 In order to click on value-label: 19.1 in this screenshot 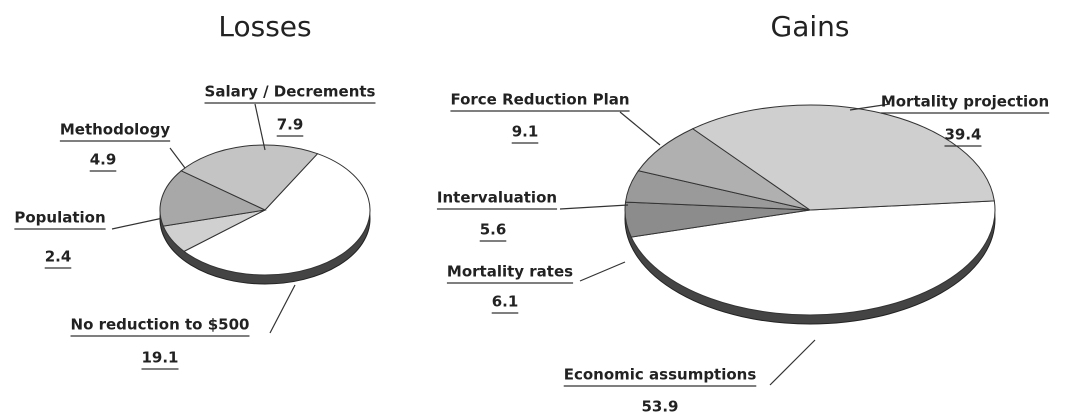, I will do `click(159, 358)`.